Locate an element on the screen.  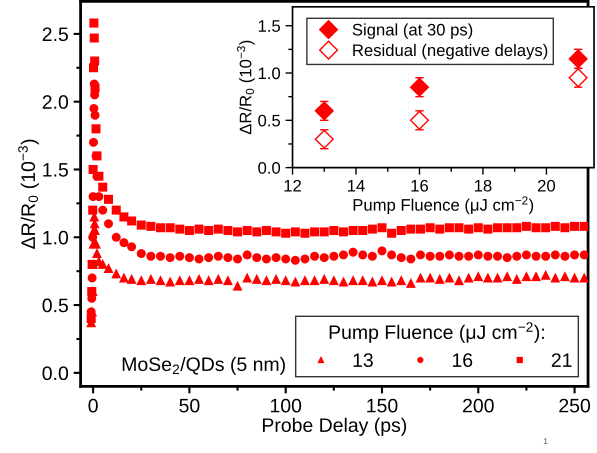
x-tick-label: 20 is located at coordinates (547, 186).